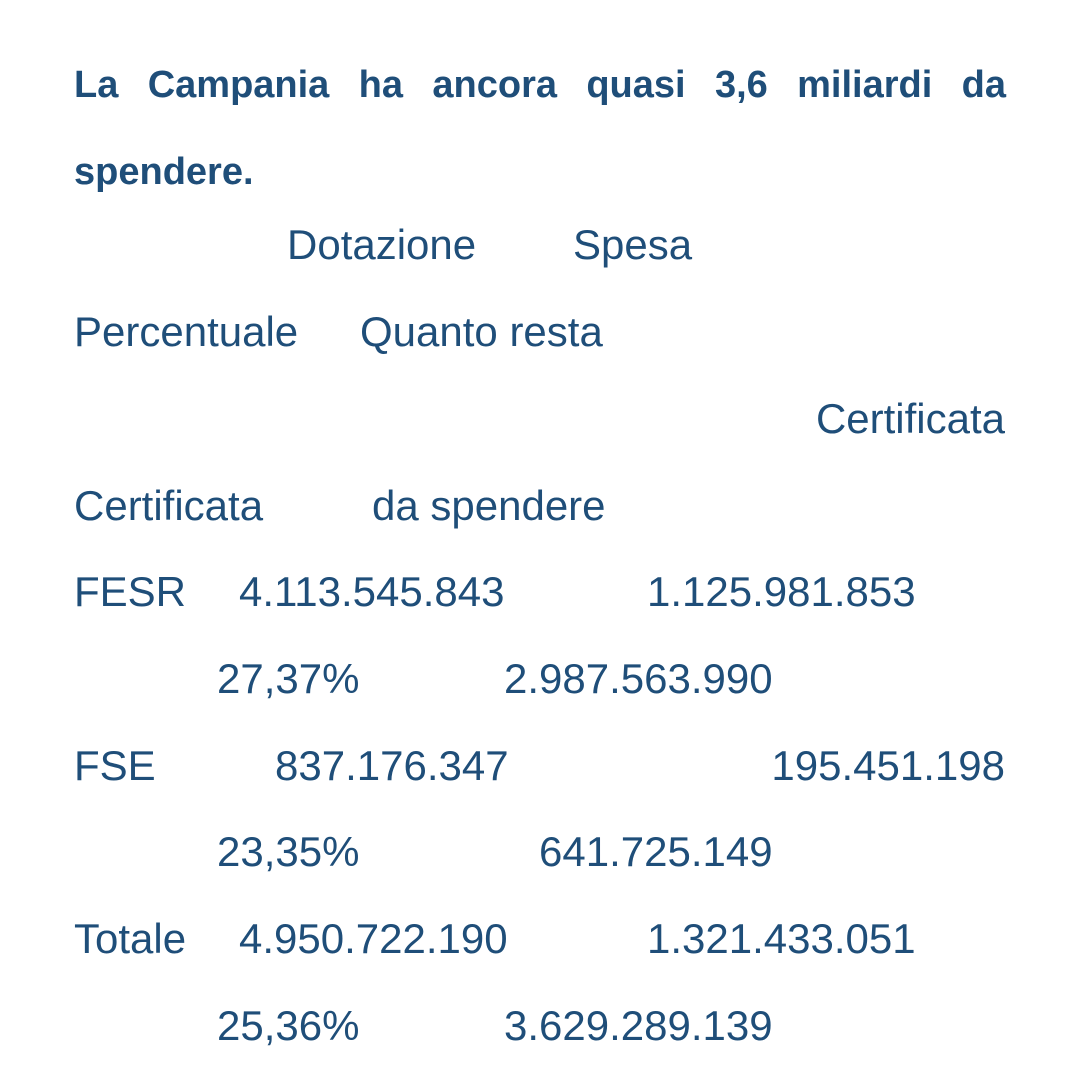  Describe the element at coordinates (781, 591) in the screenshot. I see `fesr-spesa: 1.125.981.853` at that location.